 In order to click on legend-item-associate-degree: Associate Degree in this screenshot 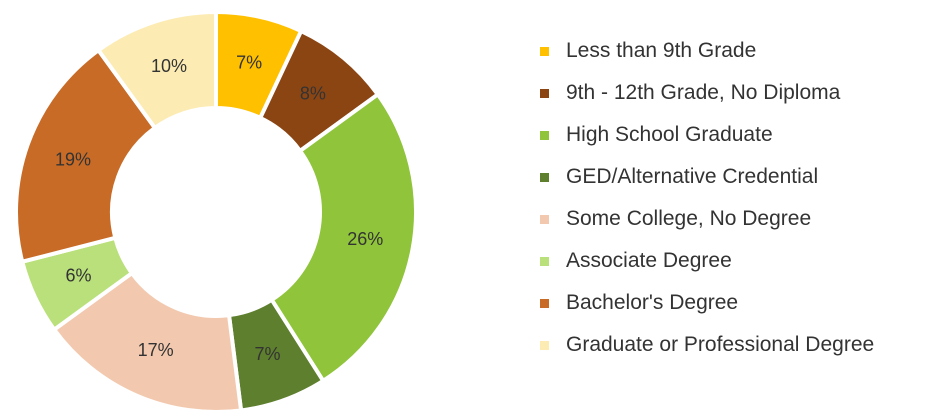, I will do `click(736, 261)`.